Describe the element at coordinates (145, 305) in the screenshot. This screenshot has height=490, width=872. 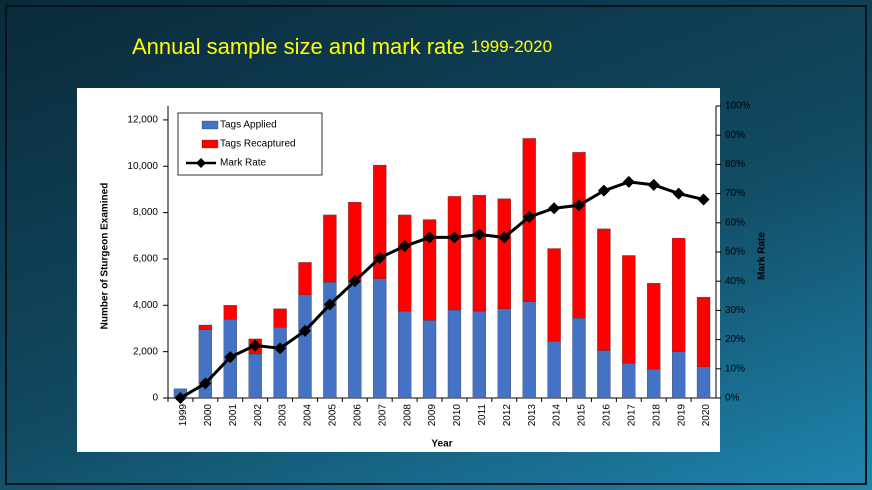
I see `y-tick-label: 4,000` at that location.